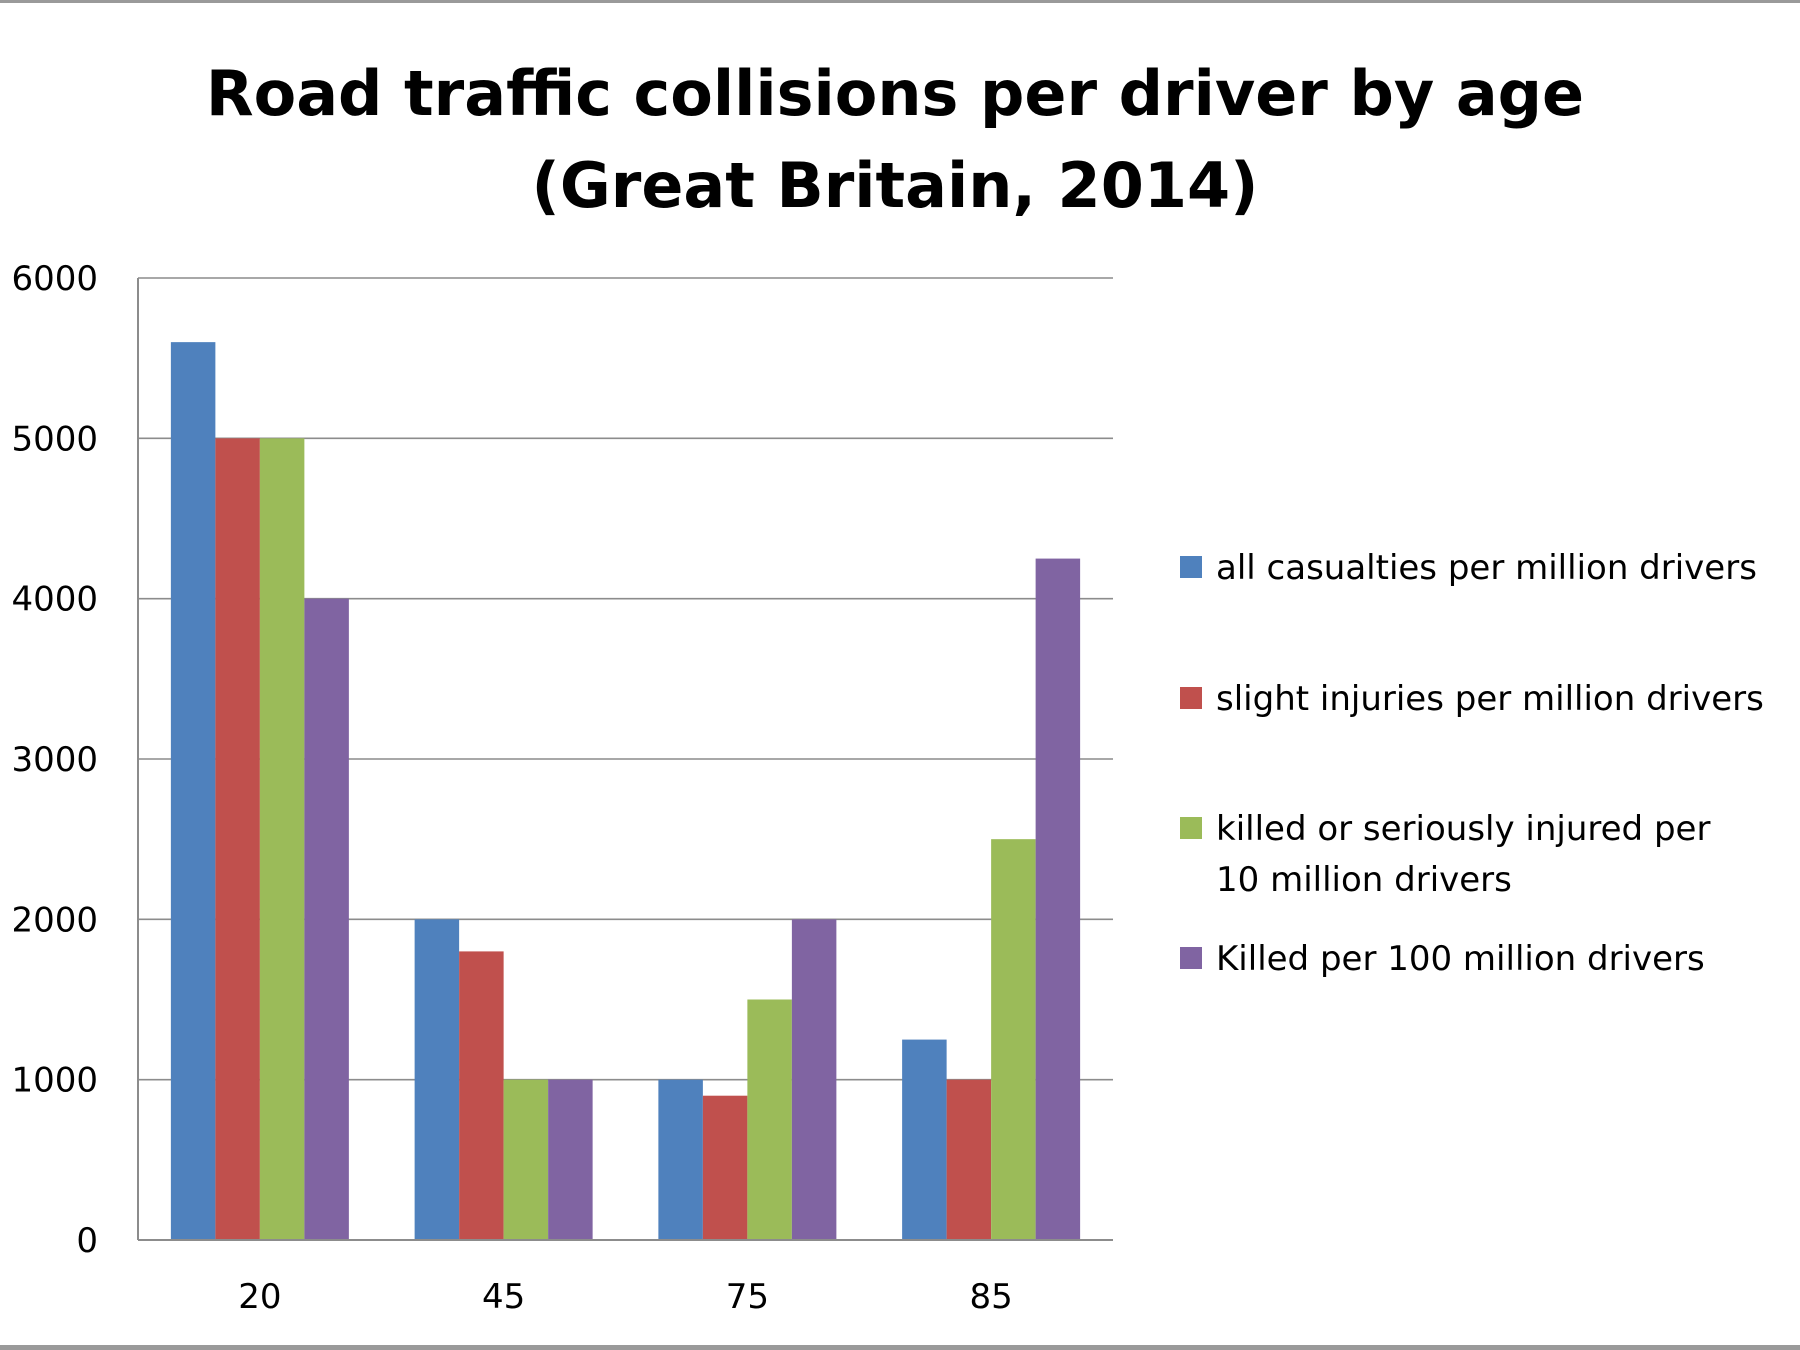  What do you see at coordinates (87, 1241) in the screenshot?
I see `y-tick-label: 0` at bounding box center [87, 1241].